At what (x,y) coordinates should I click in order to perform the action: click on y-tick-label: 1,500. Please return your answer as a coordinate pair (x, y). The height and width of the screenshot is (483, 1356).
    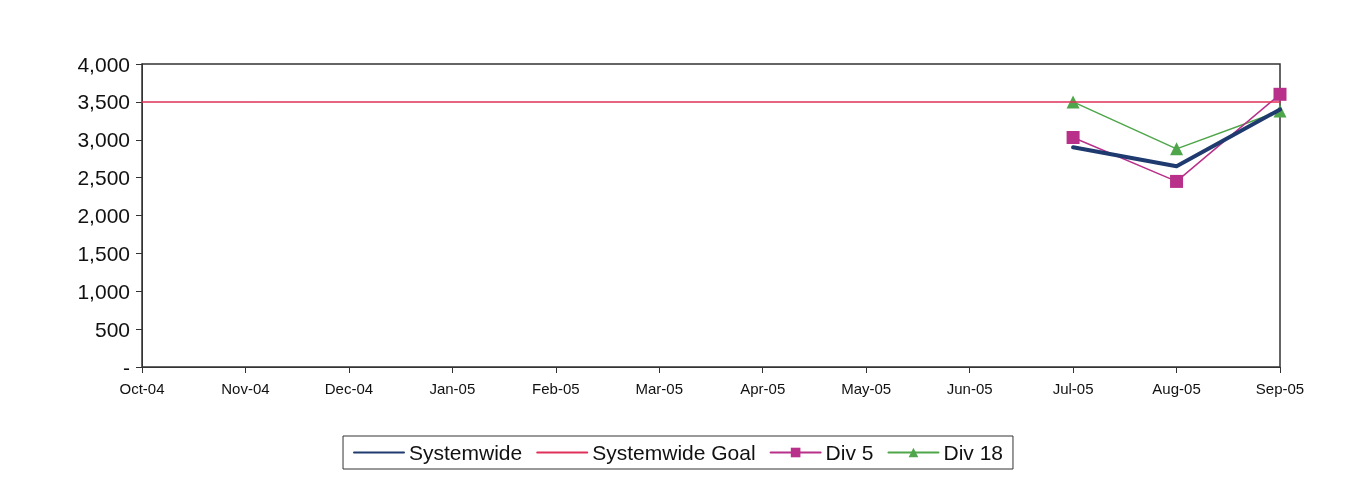
    Looking at the image, I should click on (103, 253).